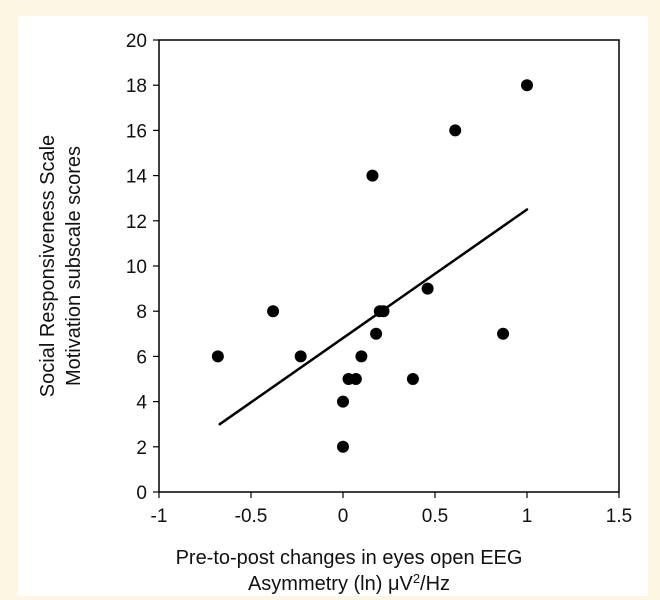  What do you see at coordinates (136, 86) in the screenshot?
I see `y-tick-label: 18` at bounding box center [136, 86].